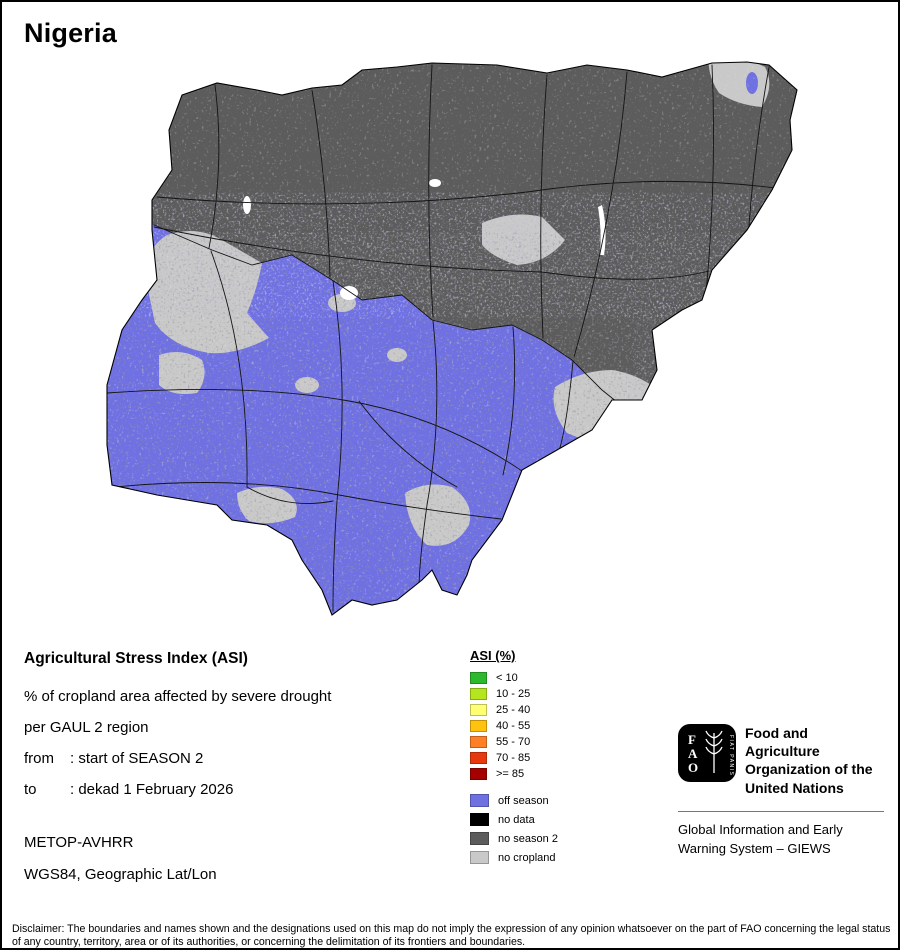 The width and height of the screenshot is (900, 950). Describe the element at coordinates (424, 239) in the screenshot. I see `water-gaps` at that location.